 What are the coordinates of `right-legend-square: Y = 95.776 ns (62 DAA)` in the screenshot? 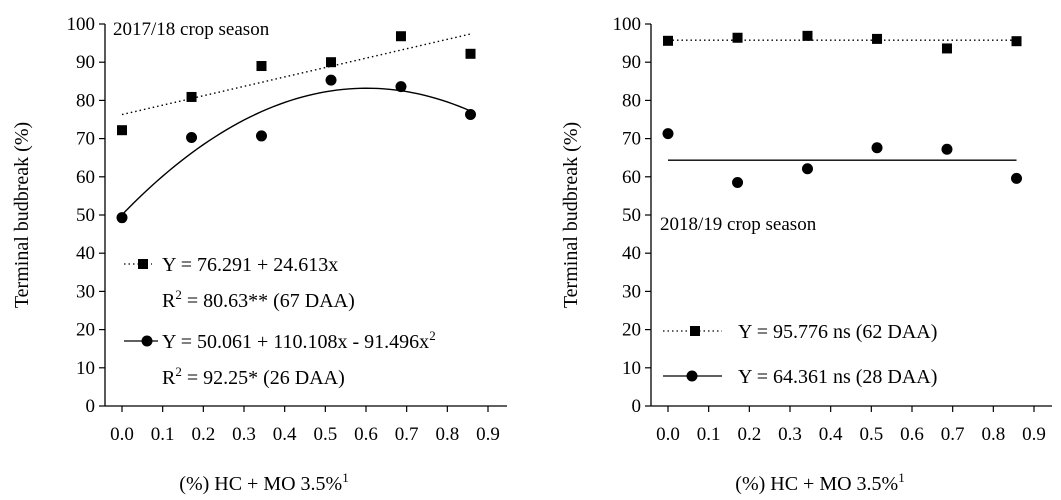 It's located at (800, 332).